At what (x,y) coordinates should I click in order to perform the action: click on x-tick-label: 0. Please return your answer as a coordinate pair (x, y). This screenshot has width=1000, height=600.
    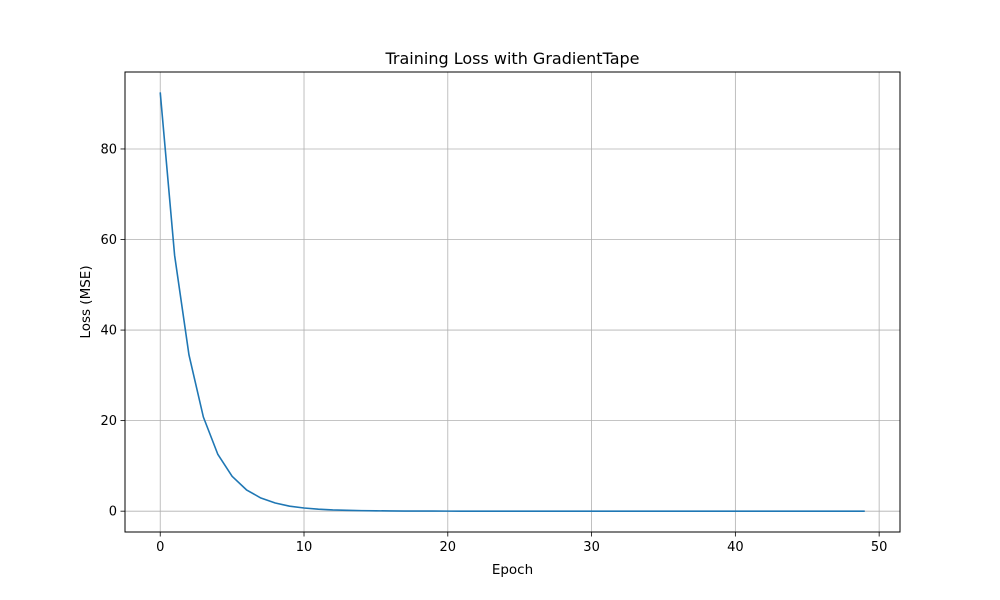
    Looking at the image, I should click on (160, 547).